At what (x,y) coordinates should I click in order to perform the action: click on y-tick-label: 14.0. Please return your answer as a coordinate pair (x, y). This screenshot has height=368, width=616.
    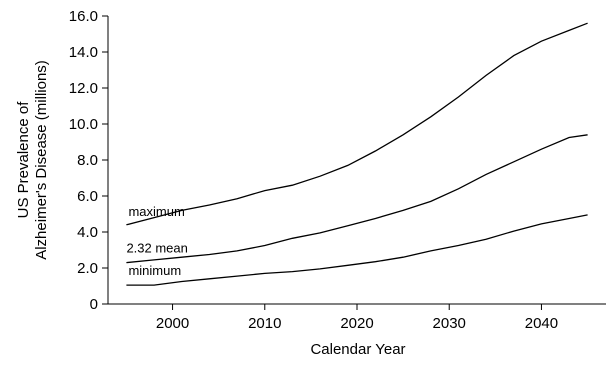
    Looking at the image, I should click on (83, 52).